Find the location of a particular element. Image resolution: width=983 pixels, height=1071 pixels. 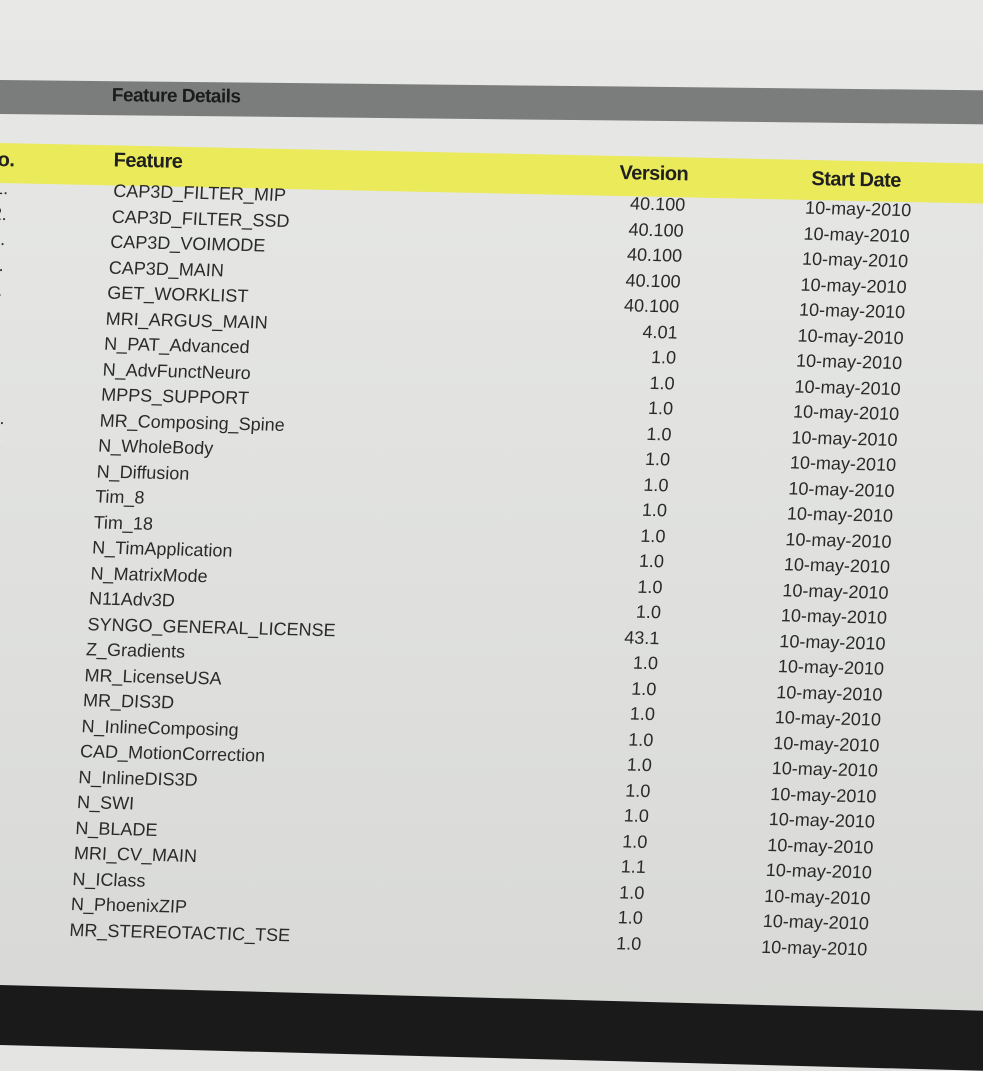

feature-name: CAD_MotionCorrection is located at coordinates (172, 753).